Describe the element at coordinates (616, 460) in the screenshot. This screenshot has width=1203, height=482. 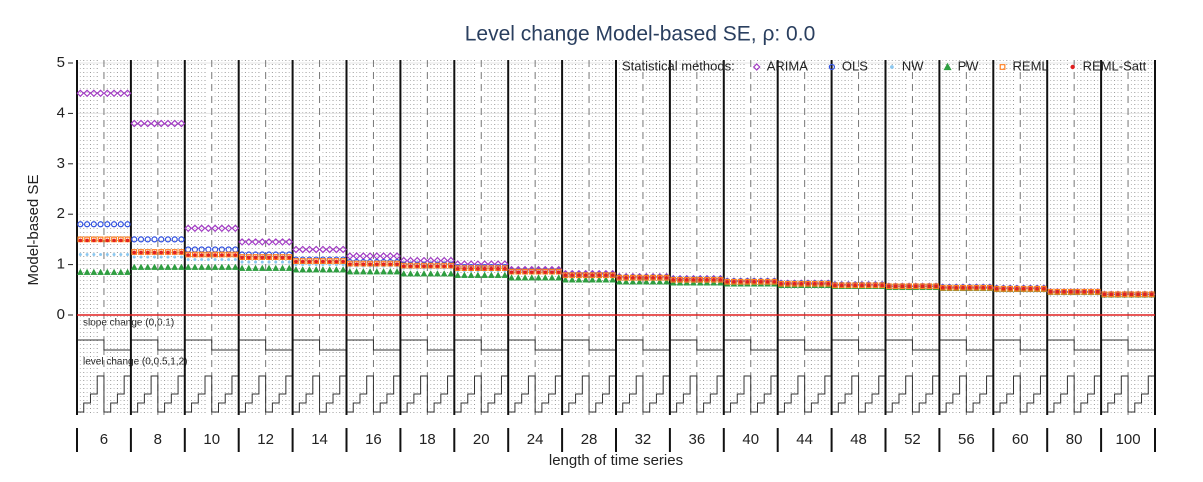
I see `x-axis-label: length of time series` at that location.